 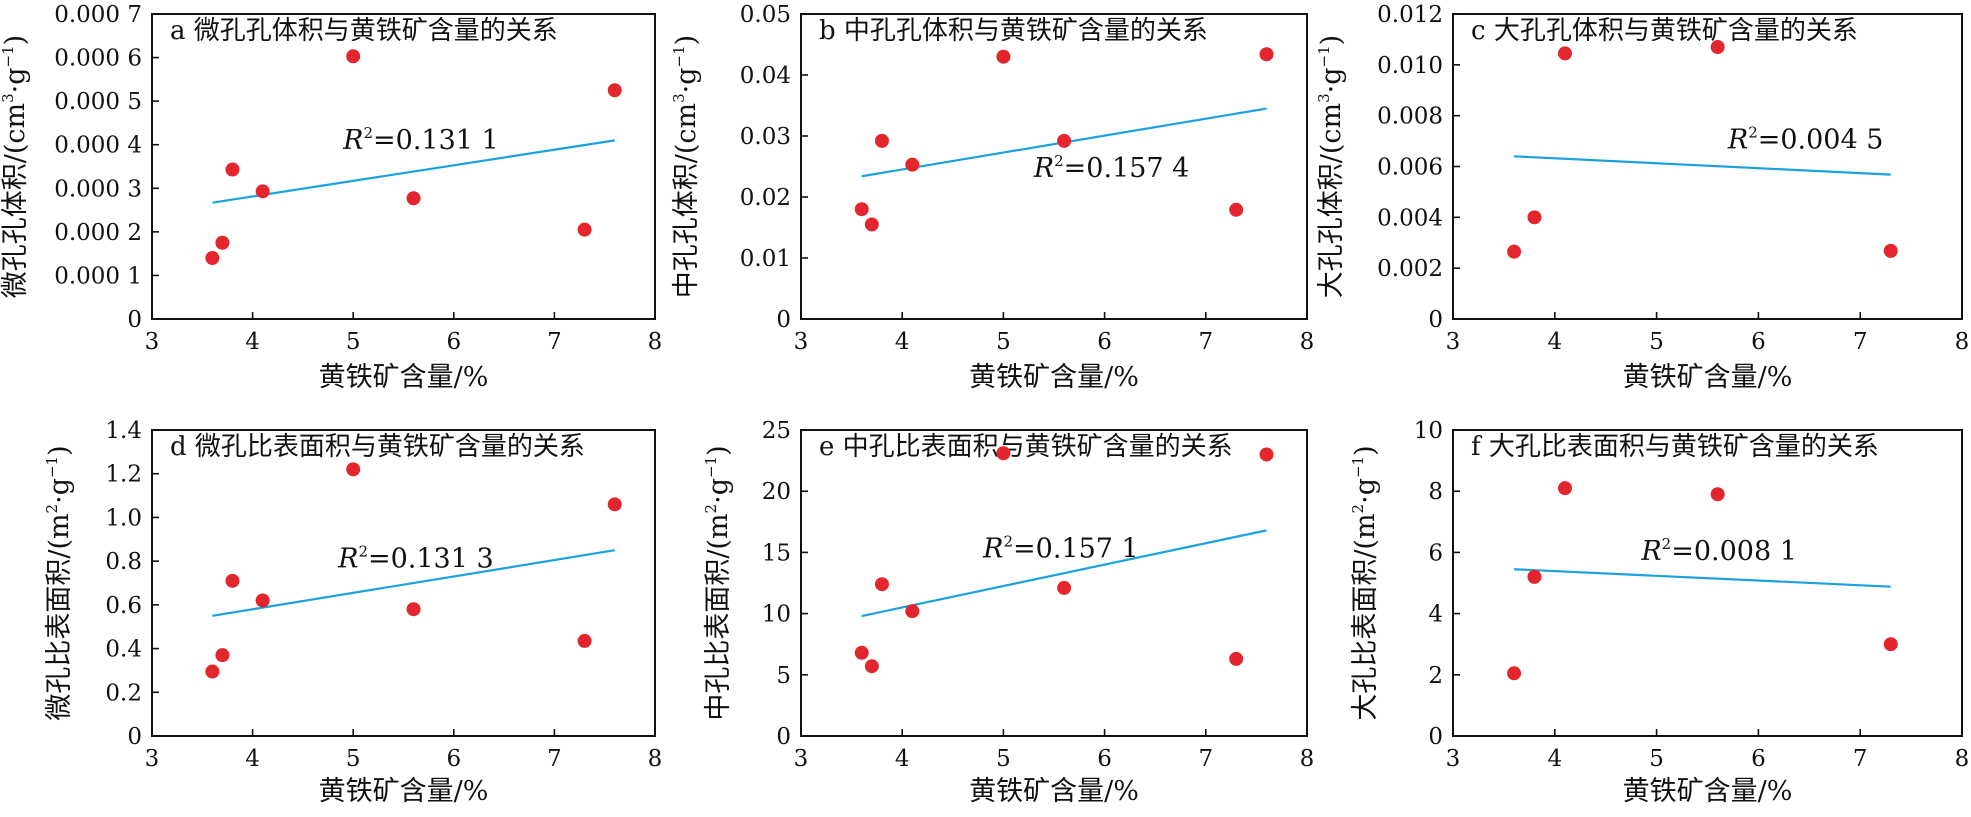 What do you see at coordinates (765, 198) in the screenshot?
I see `y-tick-label: 0.02` at bounding box center [765, 198].